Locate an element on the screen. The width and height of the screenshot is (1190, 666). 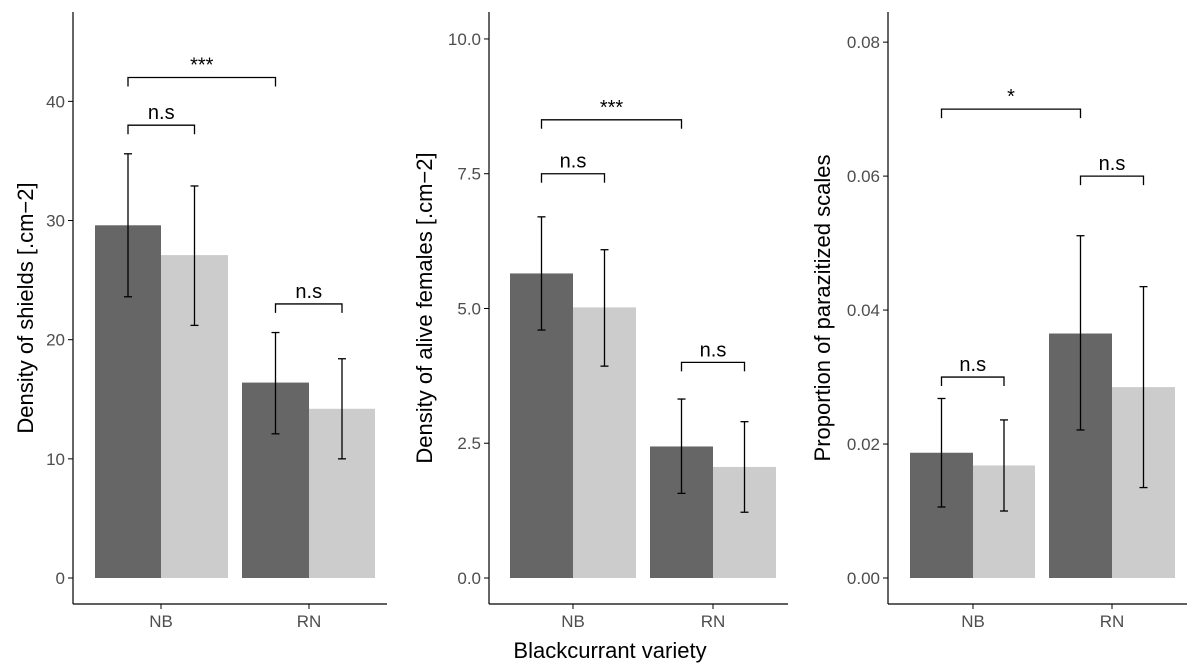
y-tick-label: 0.06 is located at coordinates (863, 176).